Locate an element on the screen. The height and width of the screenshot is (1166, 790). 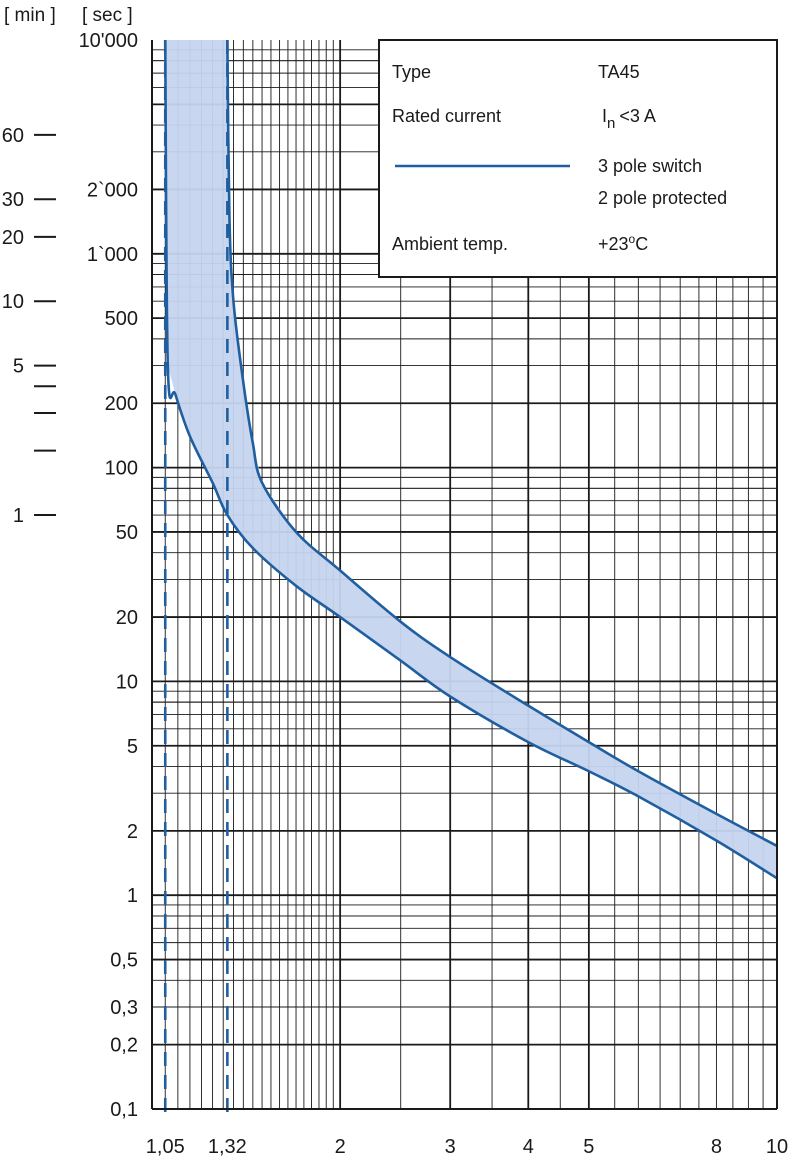
x-tick-label: 3 is located at coordinates (450, 1147).